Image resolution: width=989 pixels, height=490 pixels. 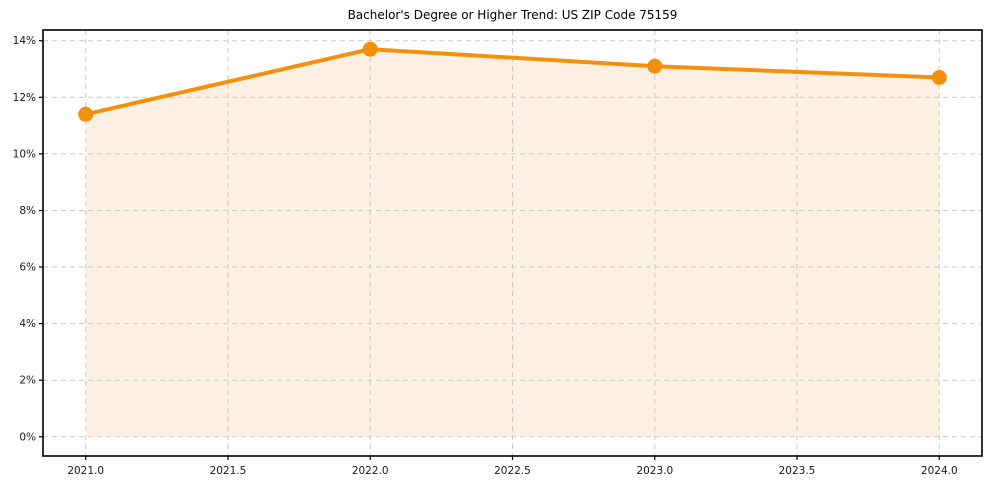 I want to click on y-tick-label: 14%, so click(x=24, y=41).